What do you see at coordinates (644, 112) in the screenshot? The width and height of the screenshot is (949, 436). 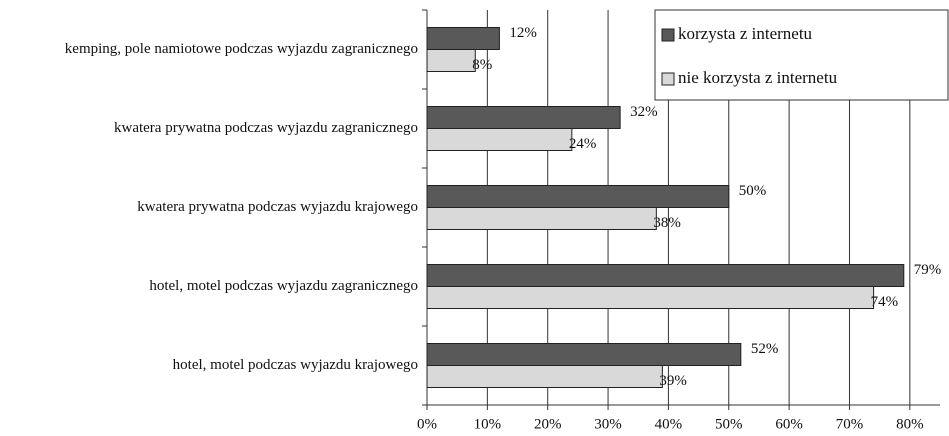 I see `value-label: 32%` at bounding box center [644, 112].